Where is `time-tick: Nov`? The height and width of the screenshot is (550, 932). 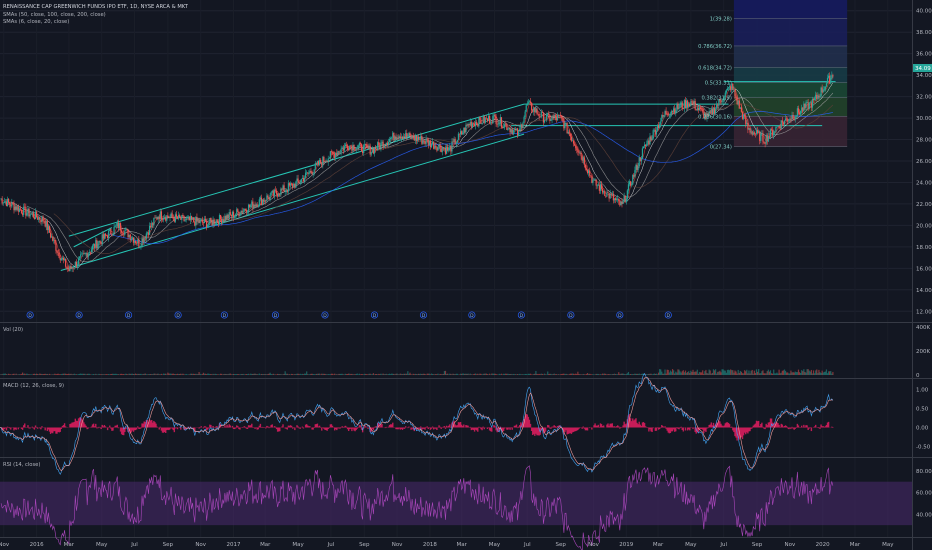 time-tick: Nov is located at coordinates (5, 545).